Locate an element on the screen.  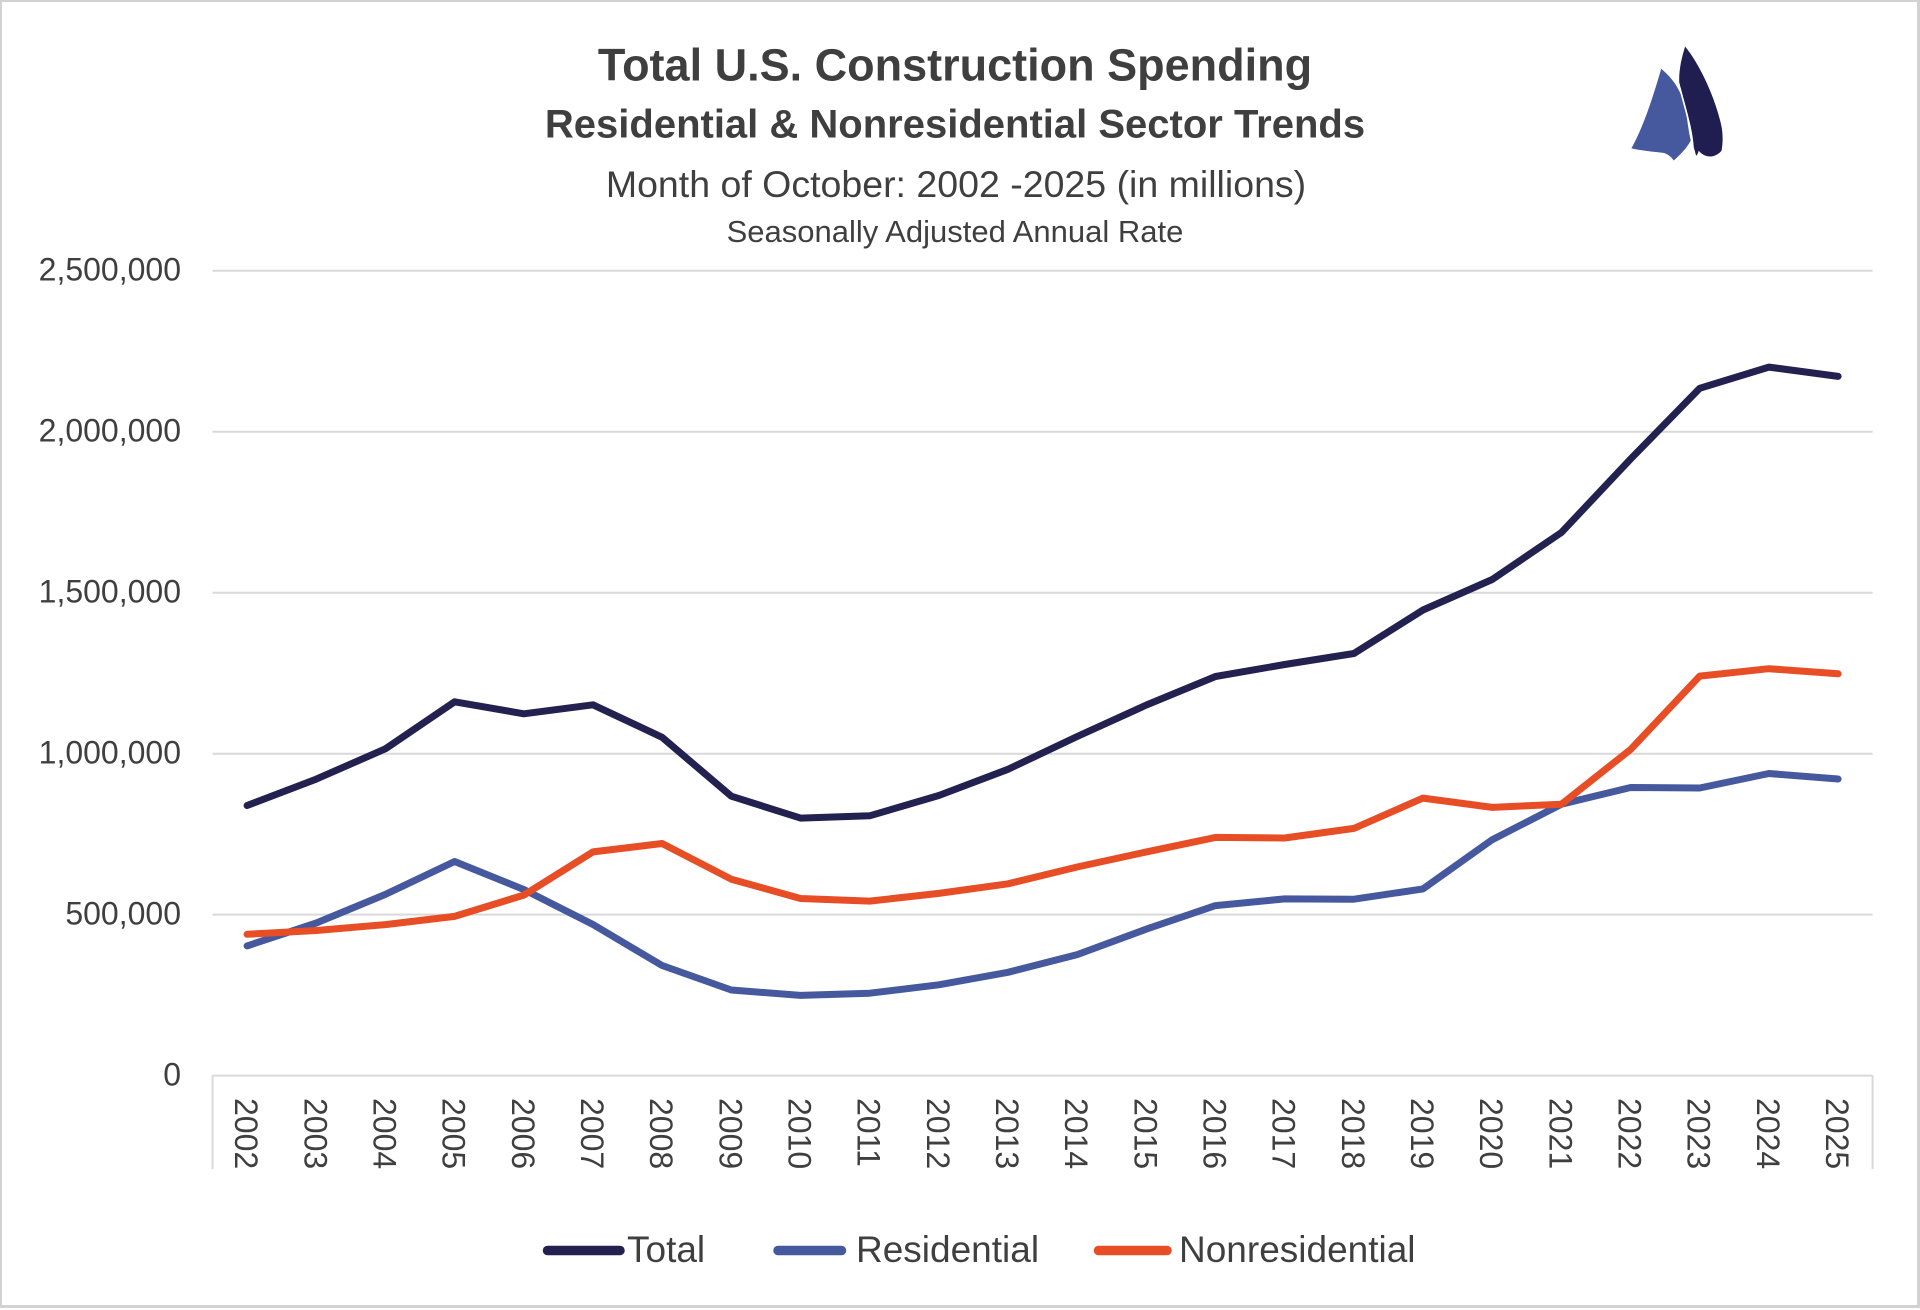
svg-text: Nonresidential is located at coordinates (1297, 1249).